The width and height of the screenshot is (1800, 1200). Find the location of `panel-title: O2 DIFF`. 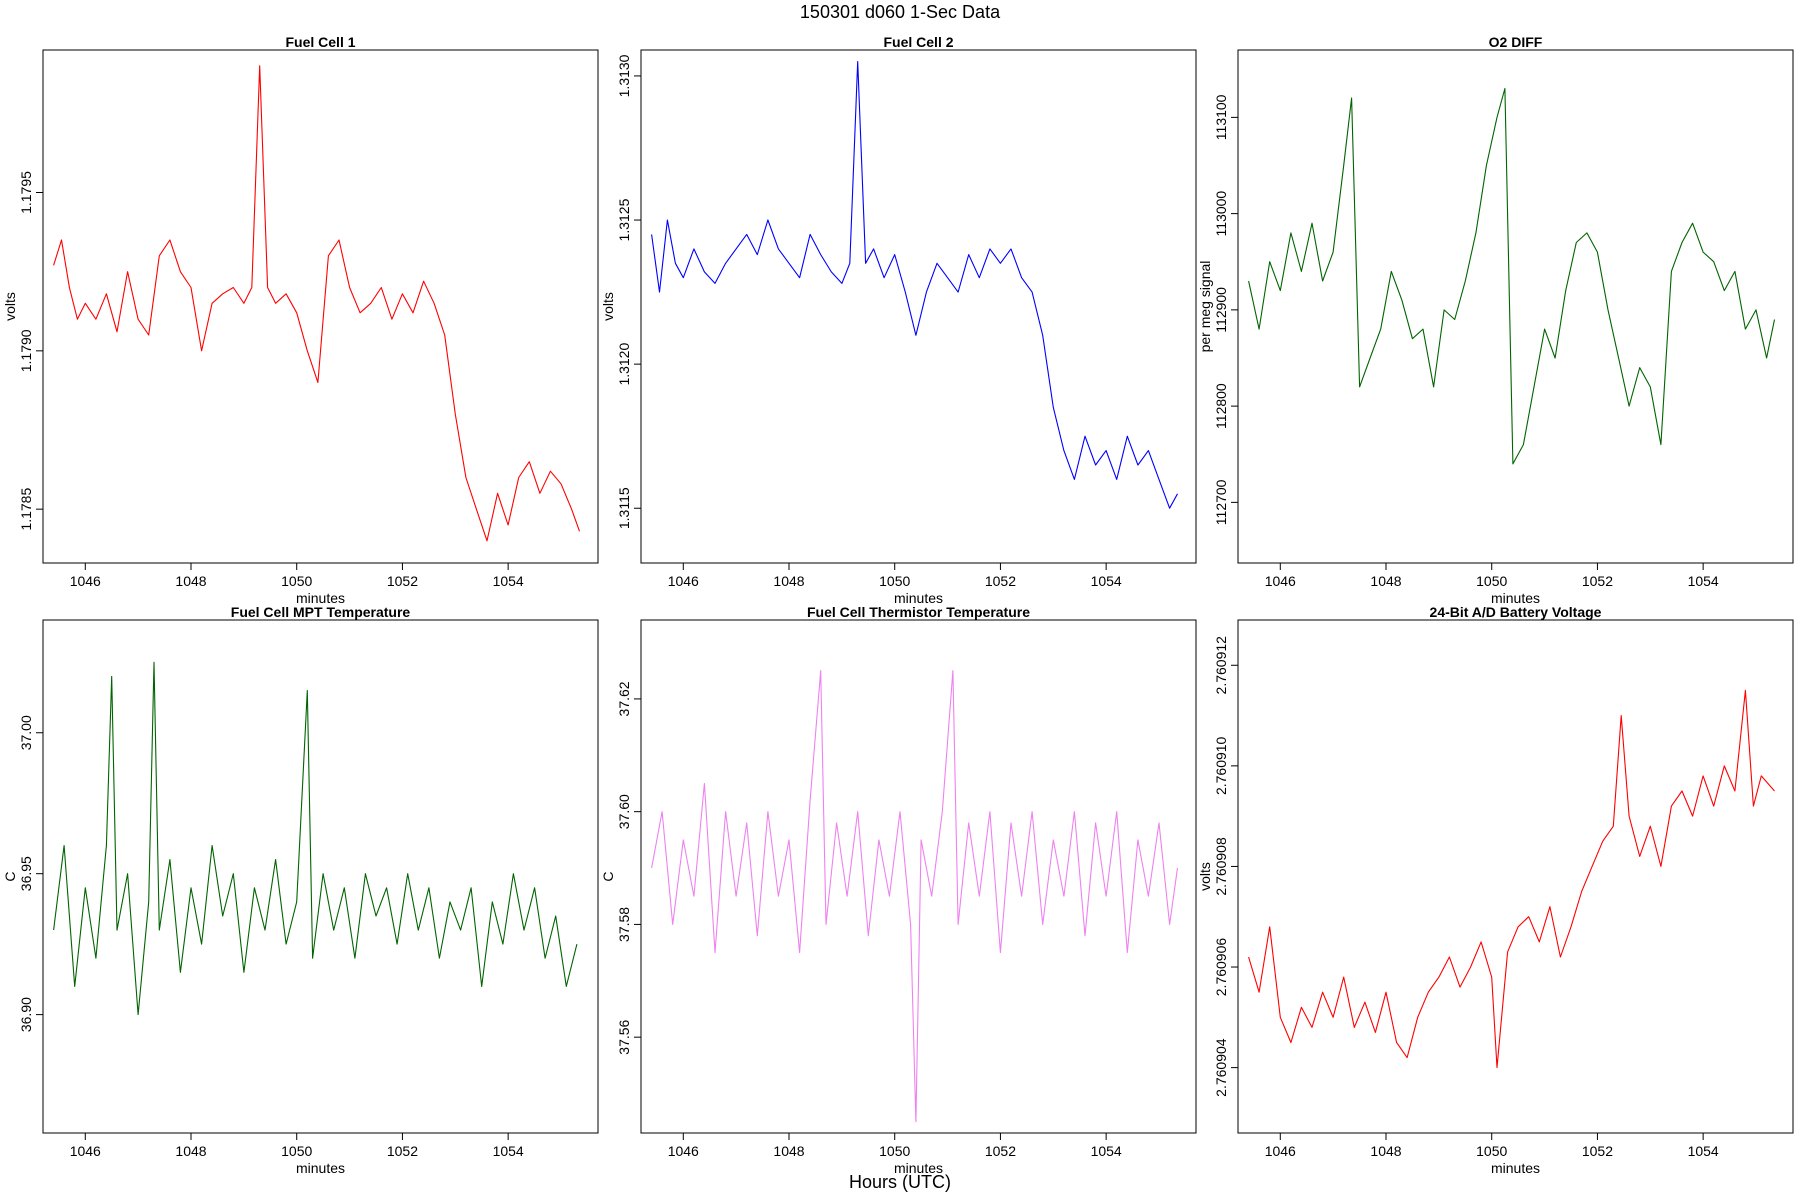

panel-title: O2 DIFF is located at coordinates (1516, 42).